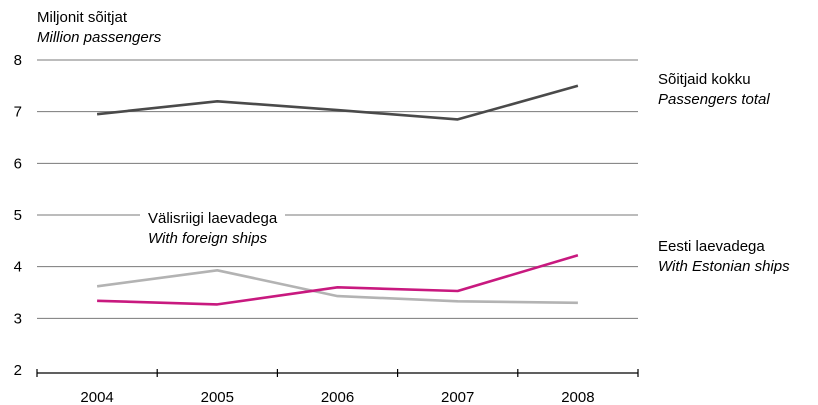  I want to click on series-line-total, so click(337, 102).